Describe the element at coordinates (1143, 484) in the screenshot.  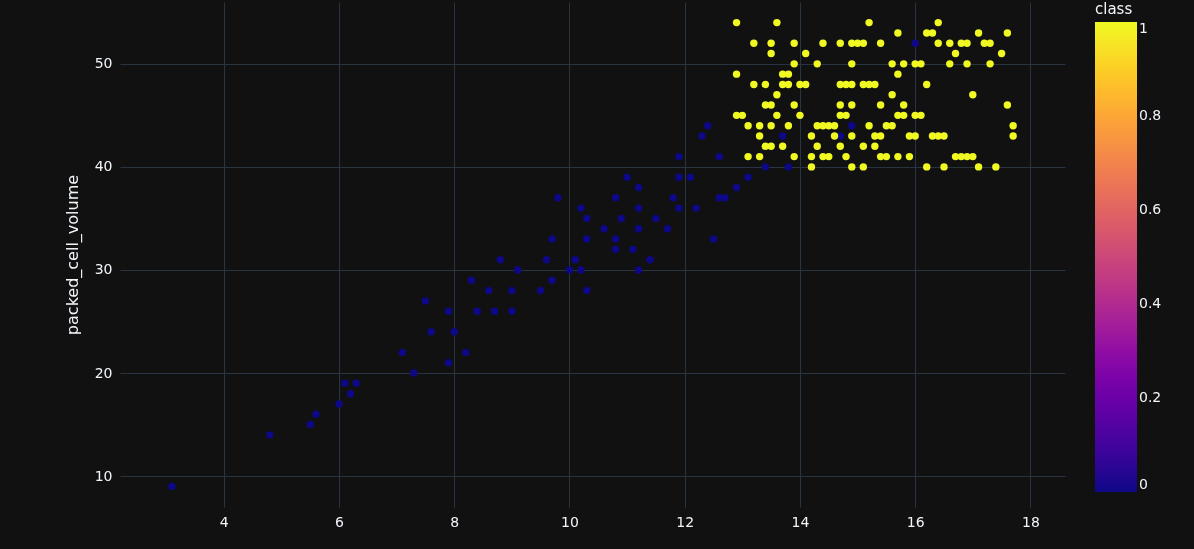
I see `color-bar-label: 0` at that location.